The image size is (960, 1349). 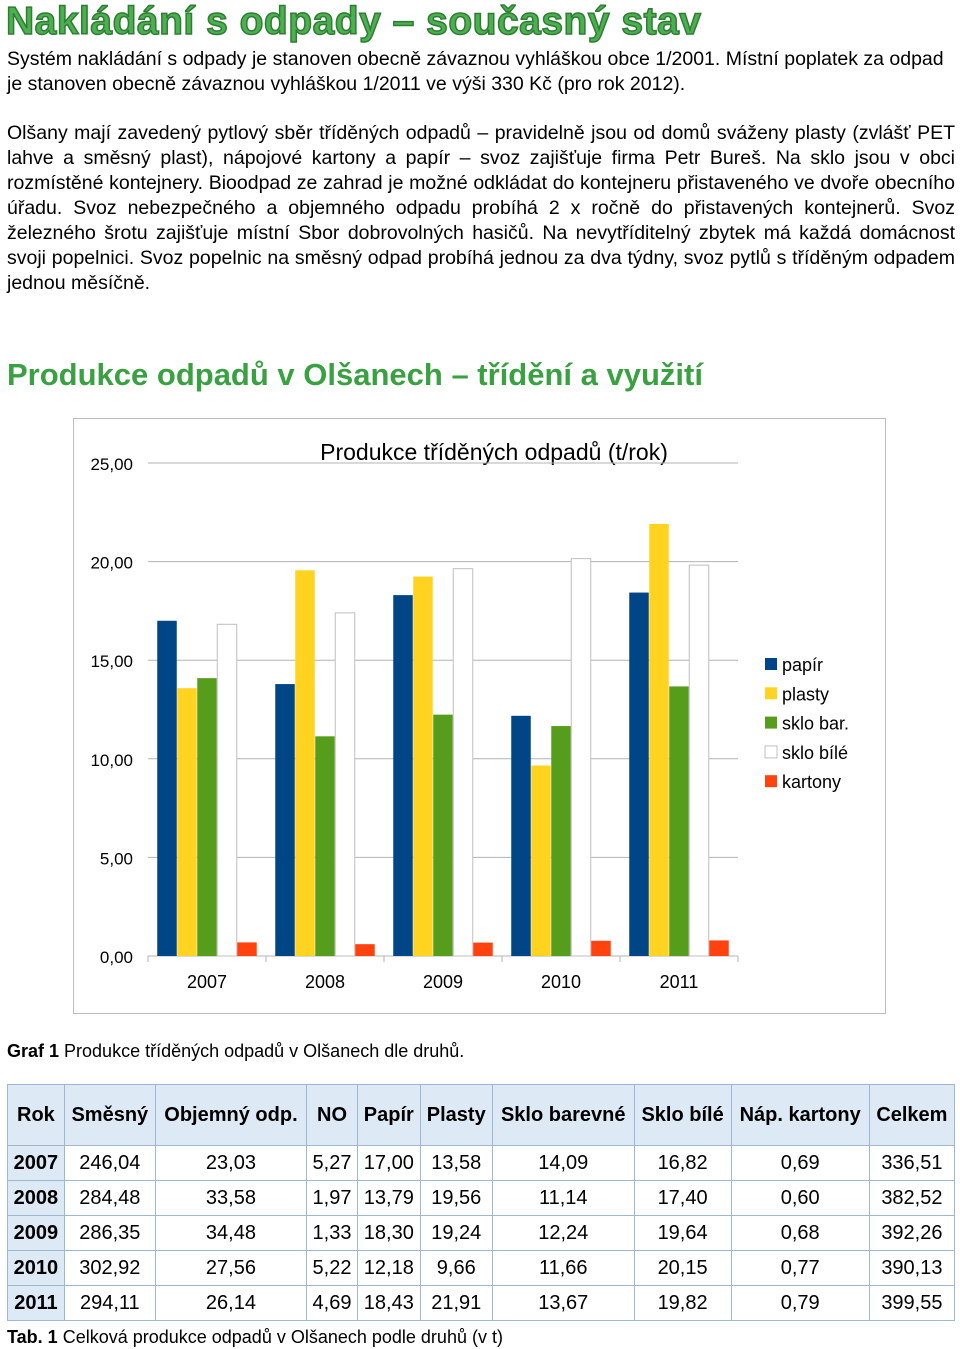 I want to click on table-header-cell: Náp. kartony, so click(x=800, y=1115).